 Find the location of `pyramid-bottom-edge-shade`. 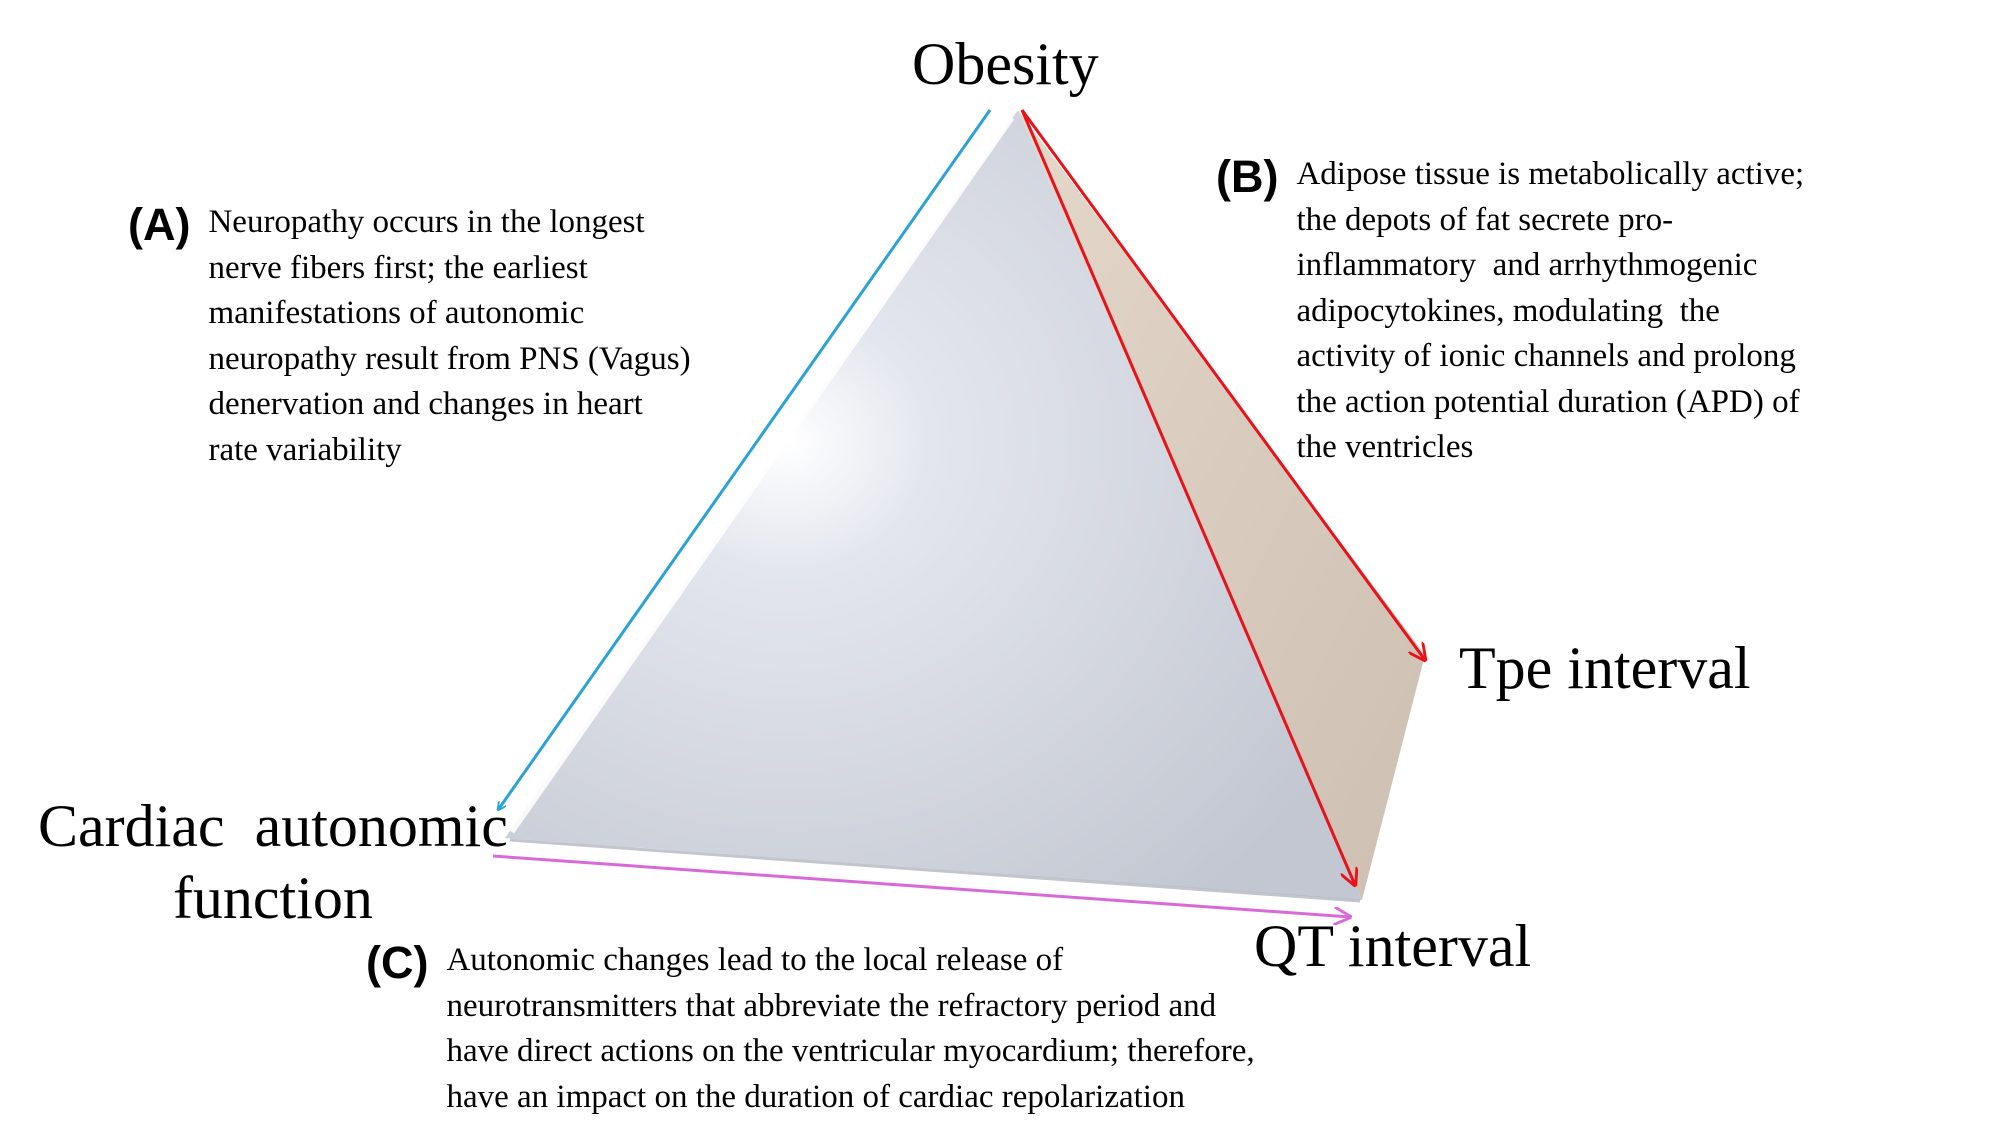

pyramid-bottom-edge-shade is located at coordinates (935, 870).